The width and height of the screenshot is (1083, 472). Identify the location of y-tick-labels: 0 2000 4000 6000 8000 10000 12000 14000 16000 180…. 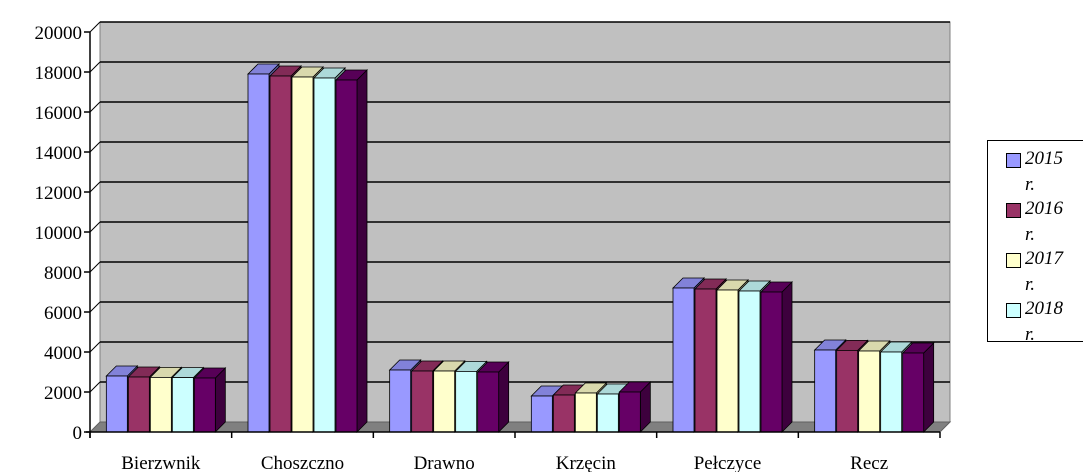
(62, 233).